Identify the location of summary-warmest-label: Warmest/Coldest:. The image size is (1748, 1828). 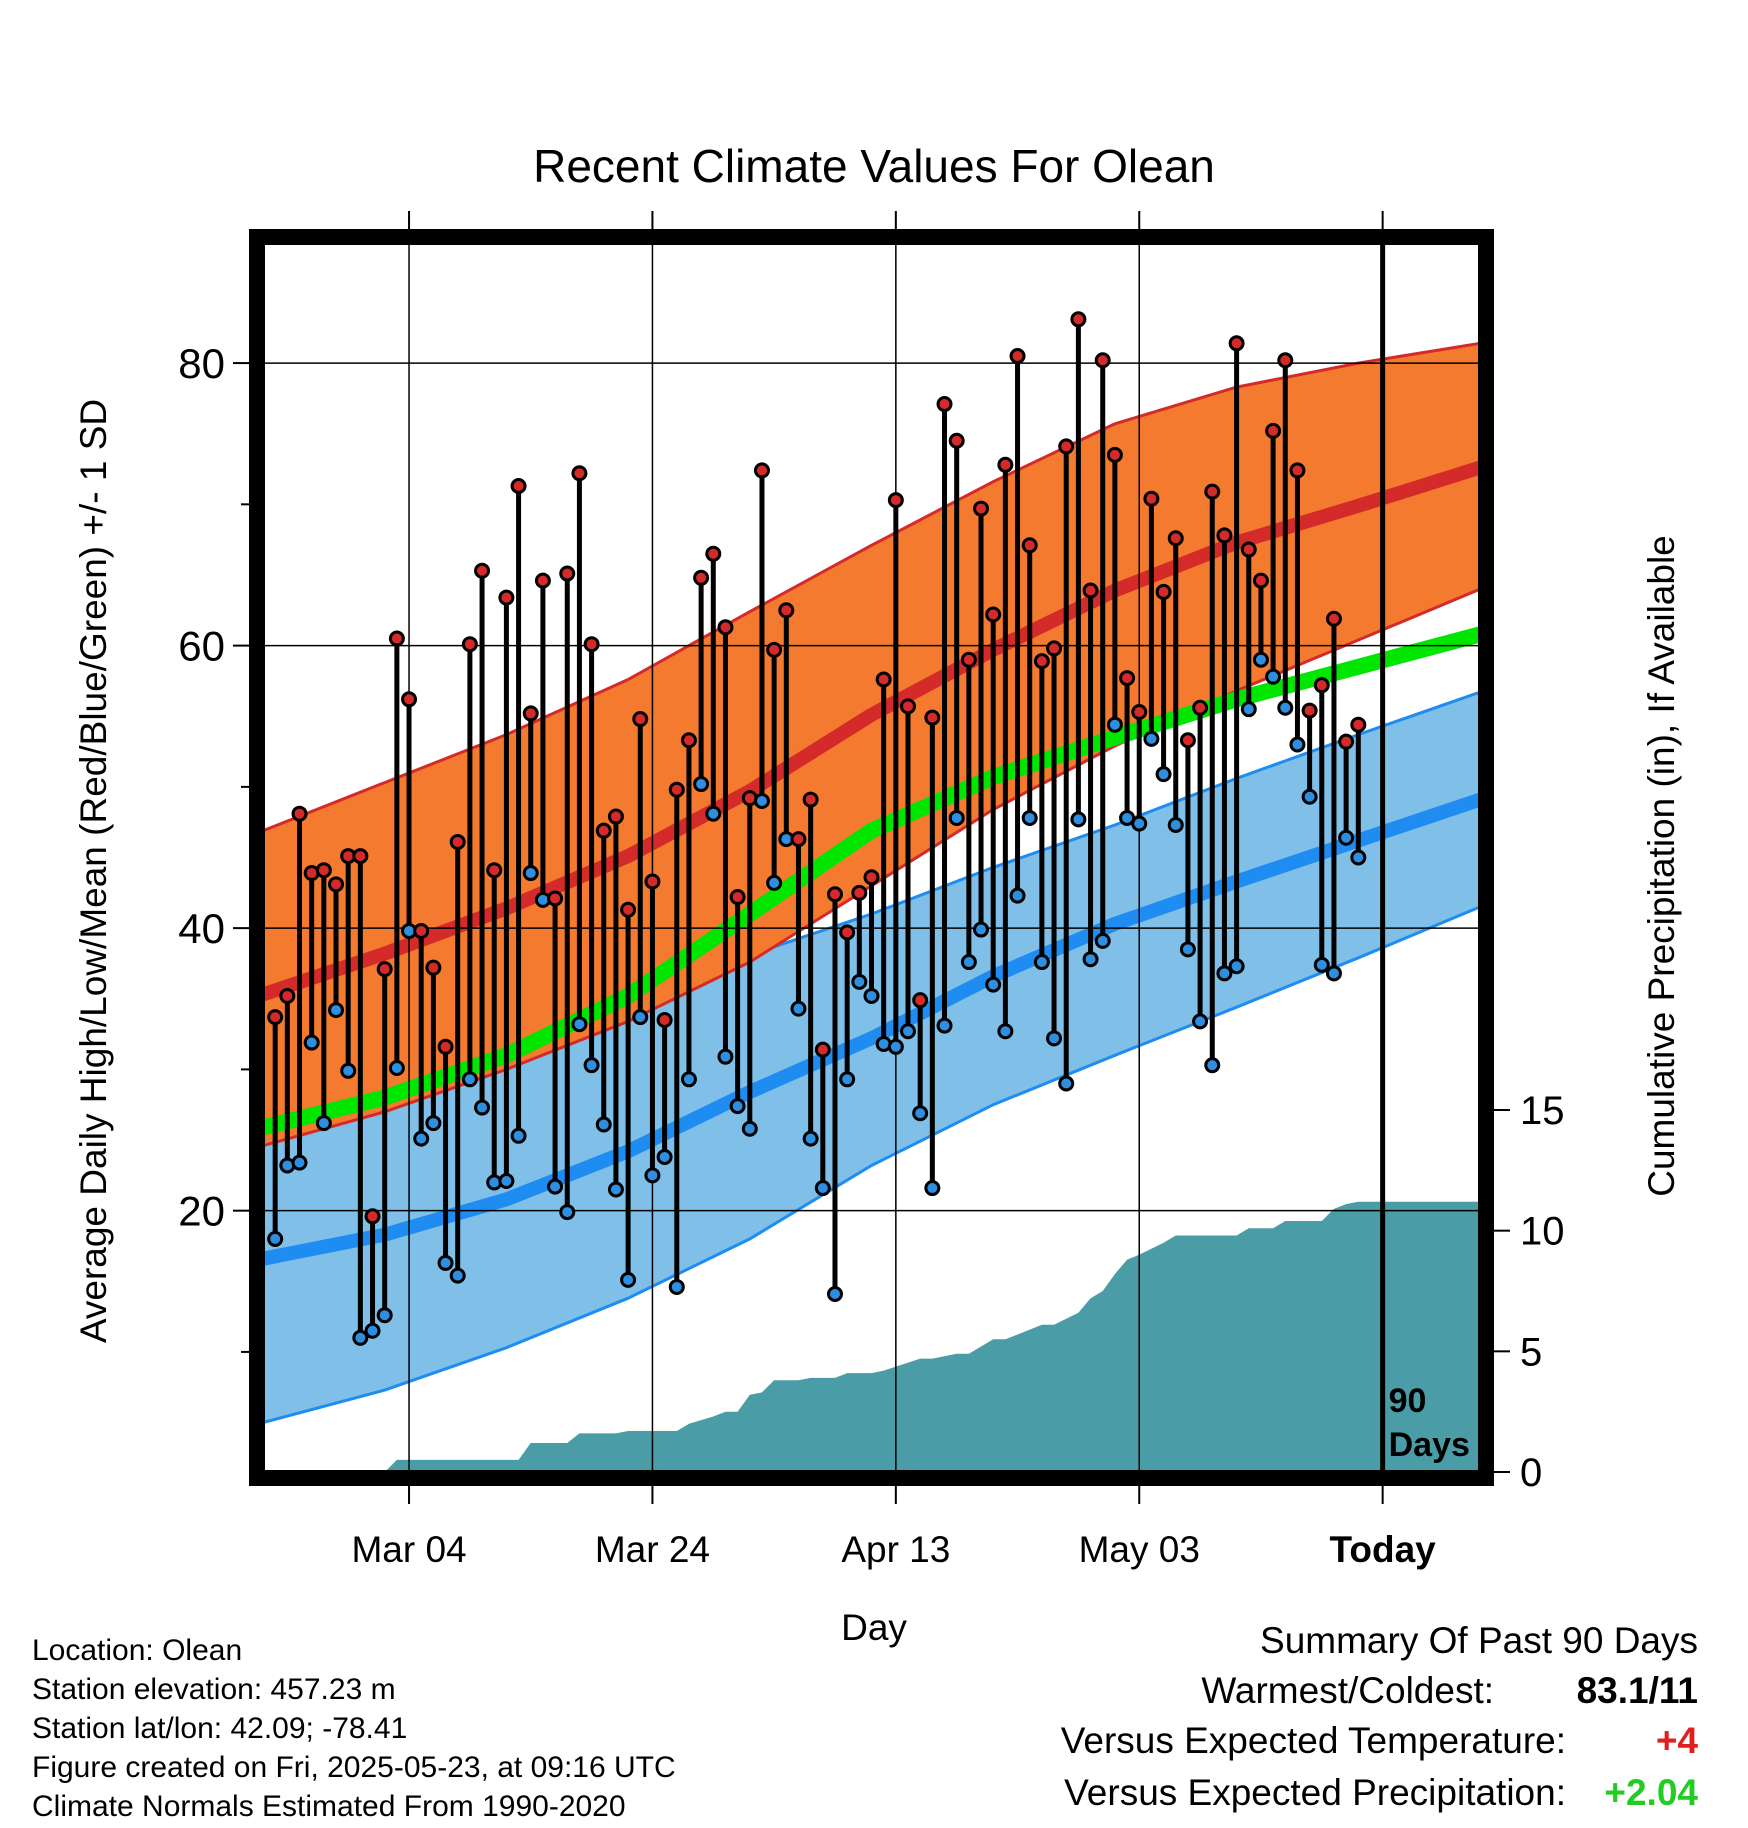
(1347, 1690).